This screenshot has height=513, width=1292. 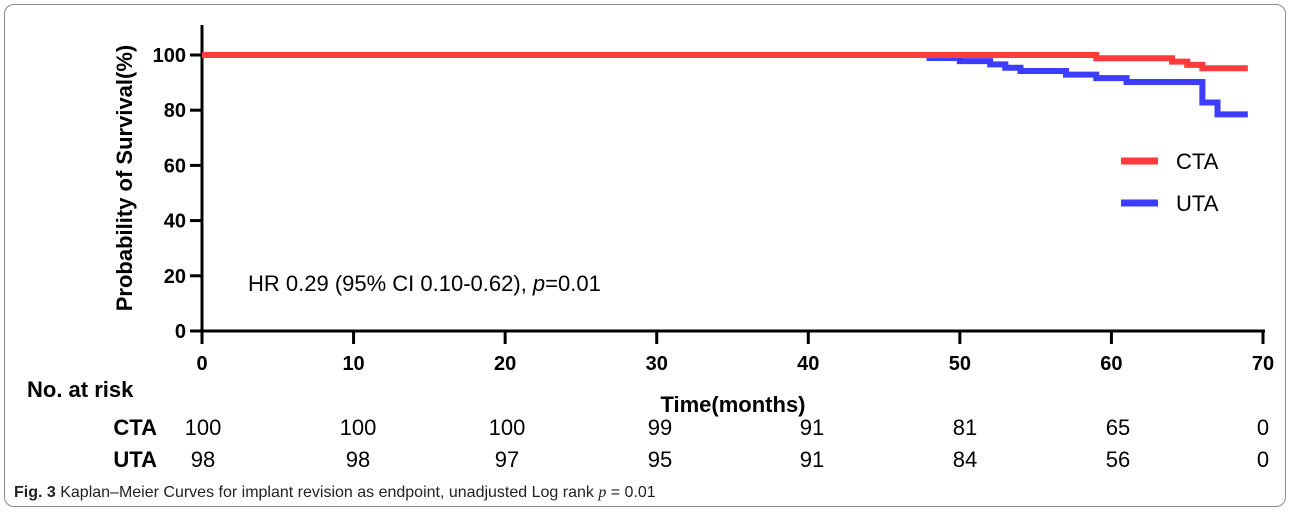 What do you see at coordinates (175, 166) in the screenshot?
I see `y-tick-label: 60` at bounding box center [175, 166].